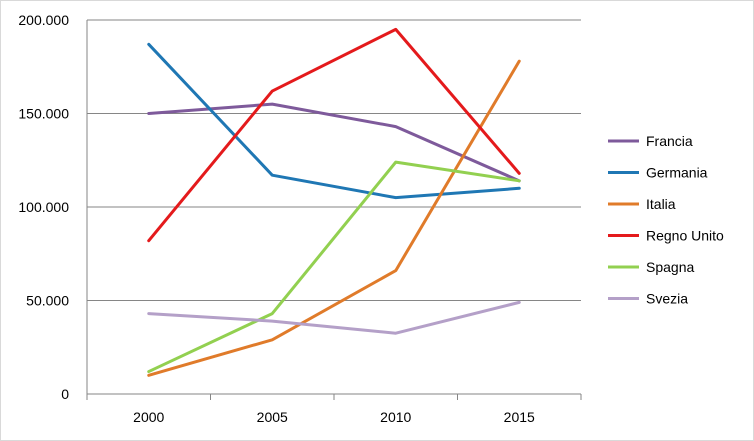 The width and height of the screenshot is (754, 441). I want to click on legend-label: Germania, so click(677, 173).